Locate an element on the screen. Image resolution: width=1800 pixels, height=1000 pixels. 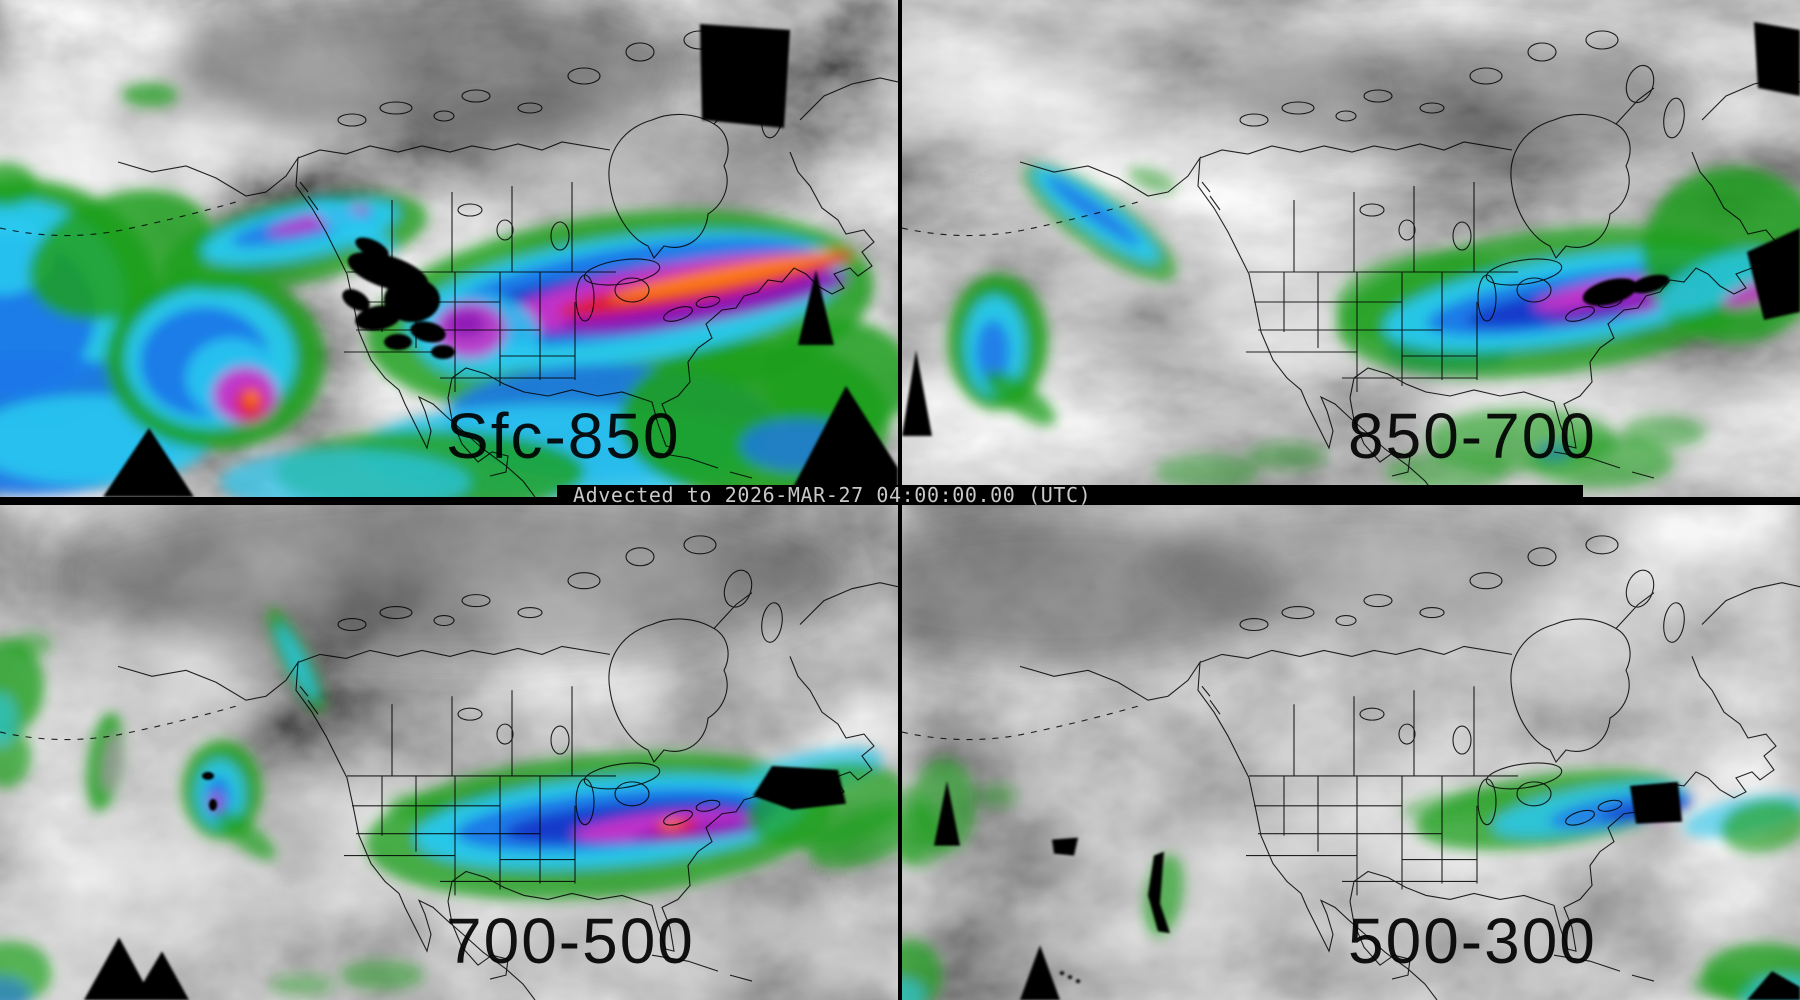
panel-label-700-500: 700-500 is located at coordinates (570, 941).